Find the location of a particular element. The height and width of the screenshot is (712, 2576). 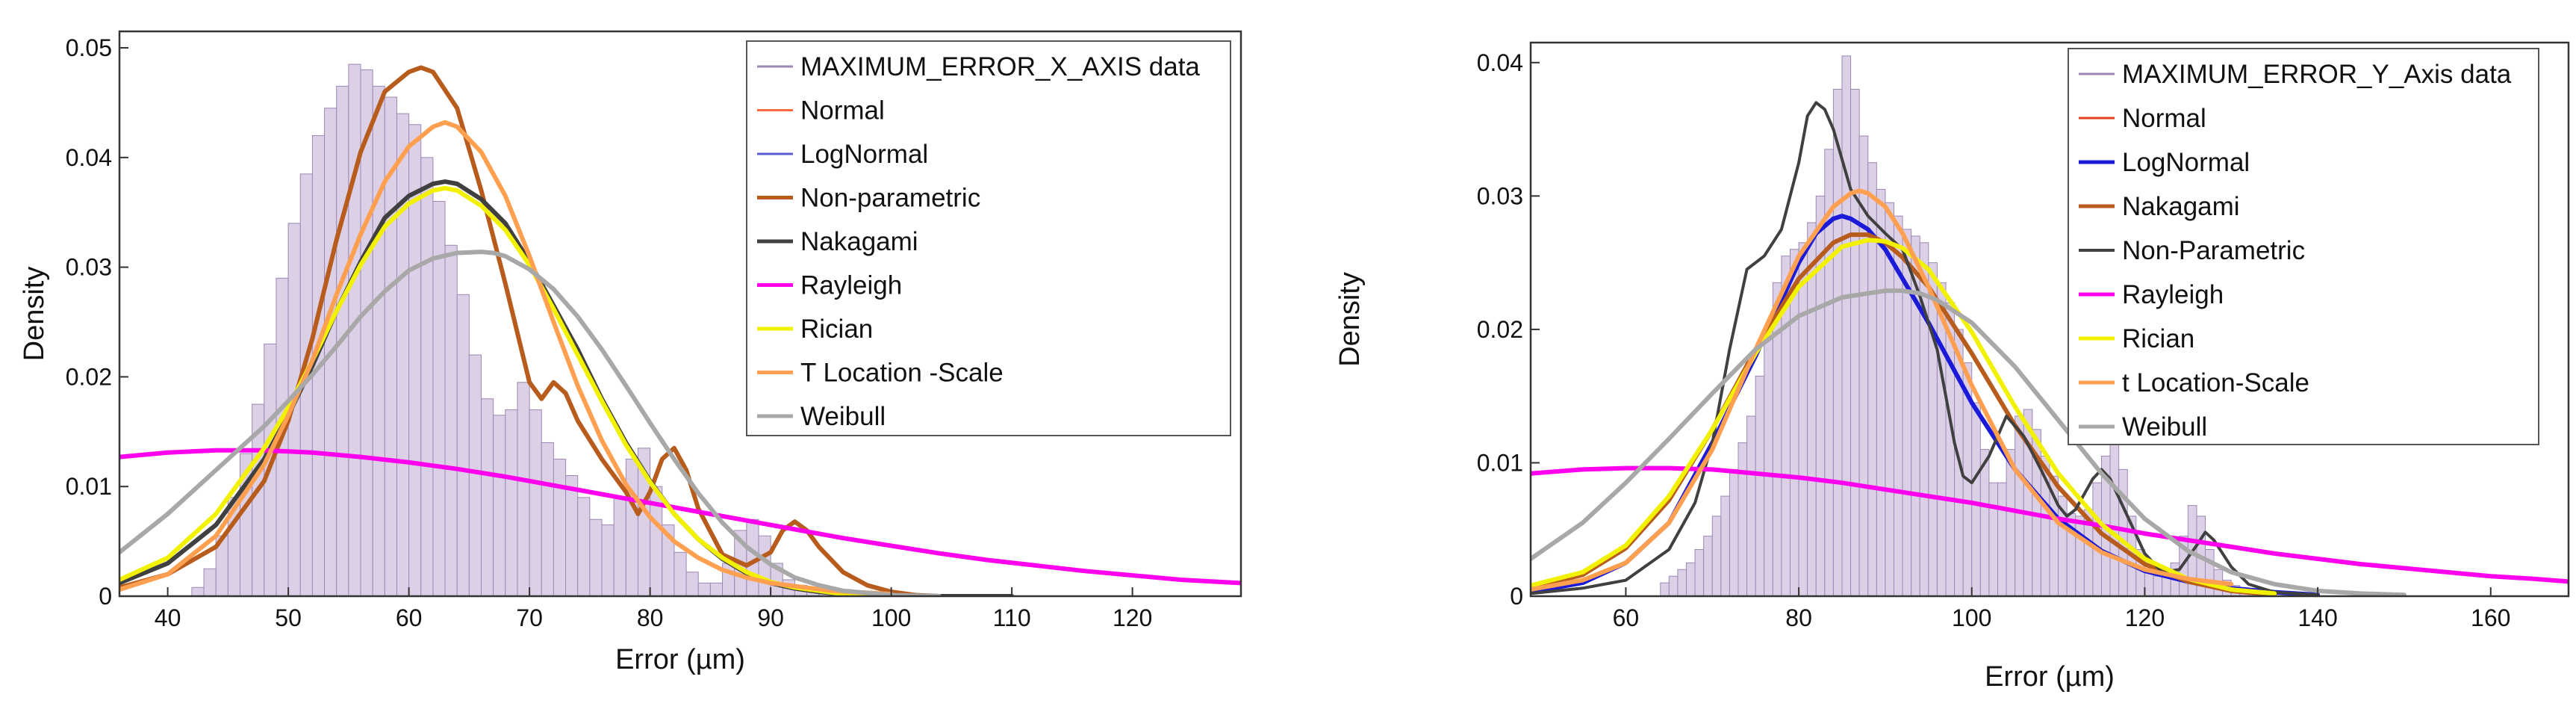

legend-entry: LogNormal is located at coordinates (864, 154).